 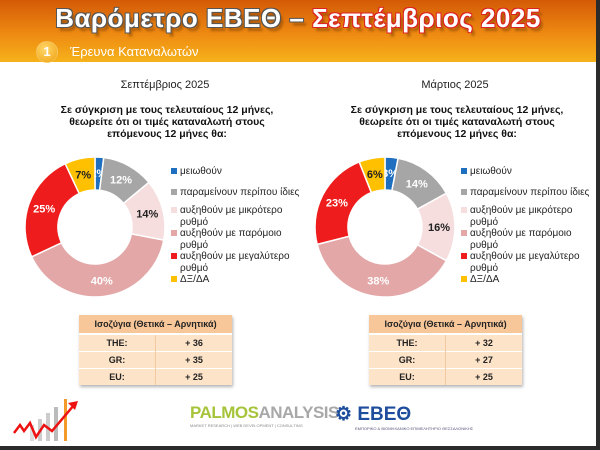 What do you see at coordinates (45, 420) in the screenshot?
I see `growth-chart-icon` at bounding box center [45, 420].